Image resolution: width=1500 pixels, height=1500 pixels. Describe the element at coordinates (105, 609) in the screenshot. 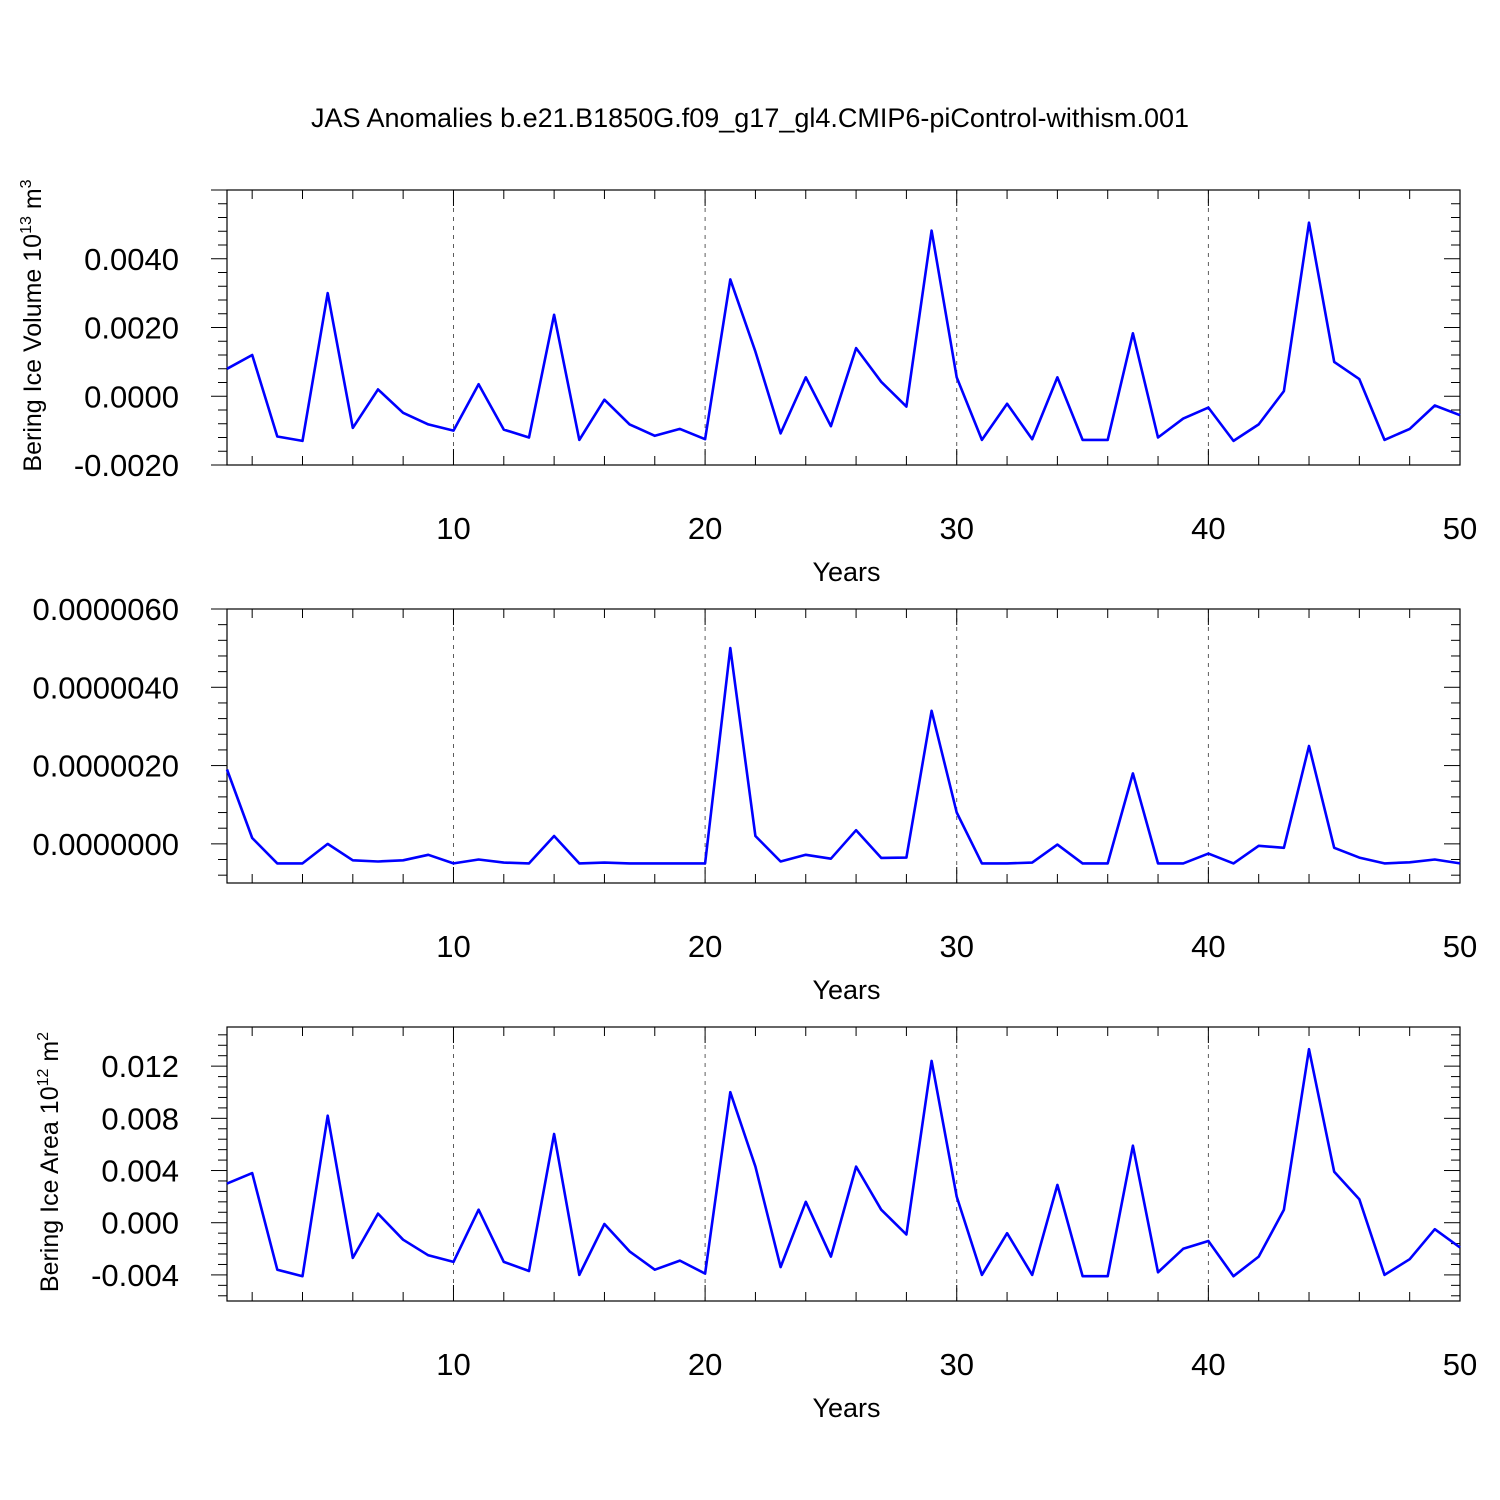

I see `y-tick-label: 0.0000060` at that location.